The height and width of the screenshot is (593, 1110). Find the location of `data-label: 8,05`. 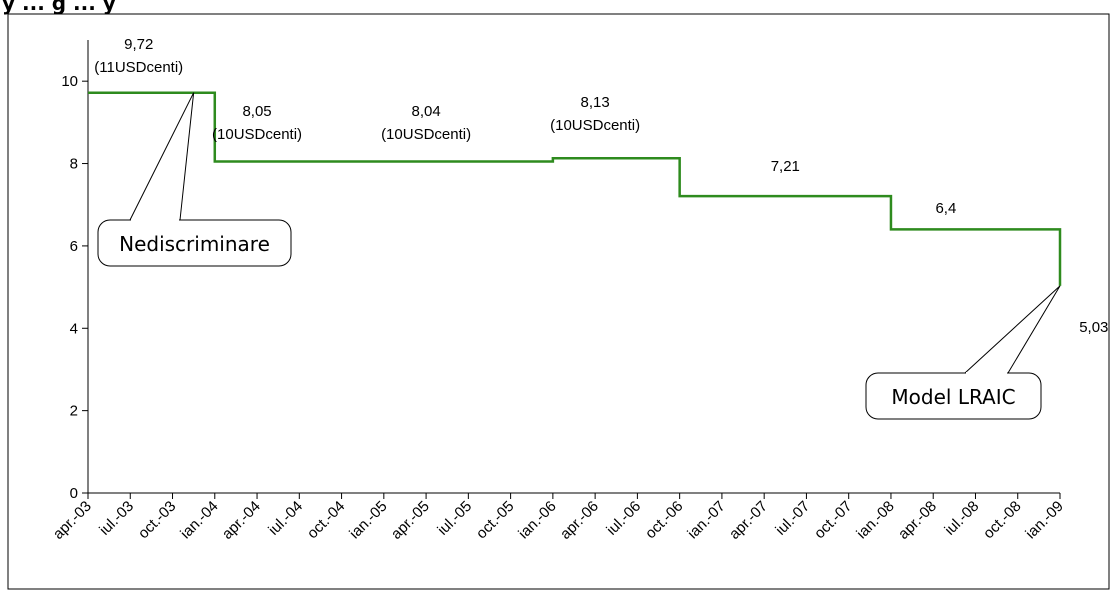

data-label: 8,05 is located at coordinates (256, 111).